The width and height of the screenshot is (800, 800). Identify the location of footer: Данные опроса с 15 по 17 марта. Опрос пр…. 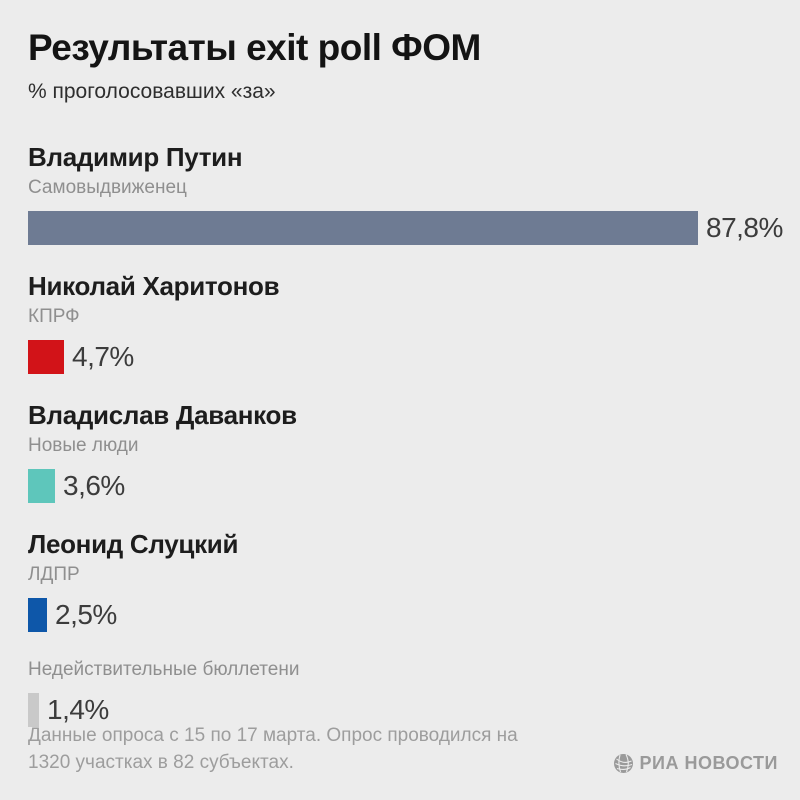
(403, 749).